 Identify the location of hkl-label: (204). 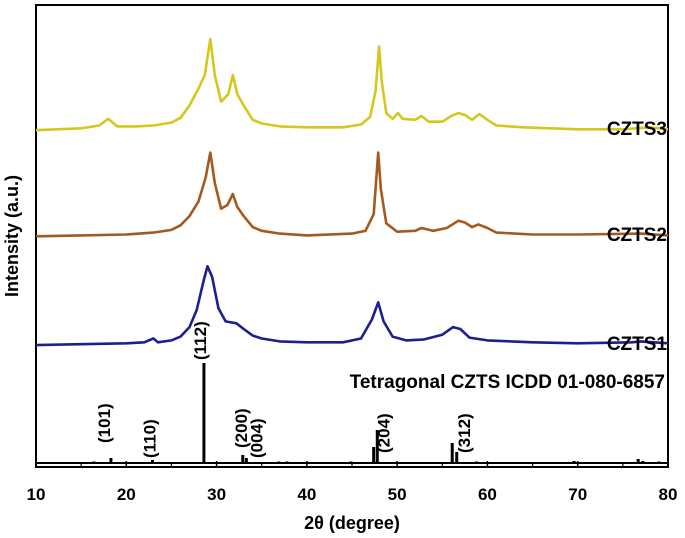
(384, 433).